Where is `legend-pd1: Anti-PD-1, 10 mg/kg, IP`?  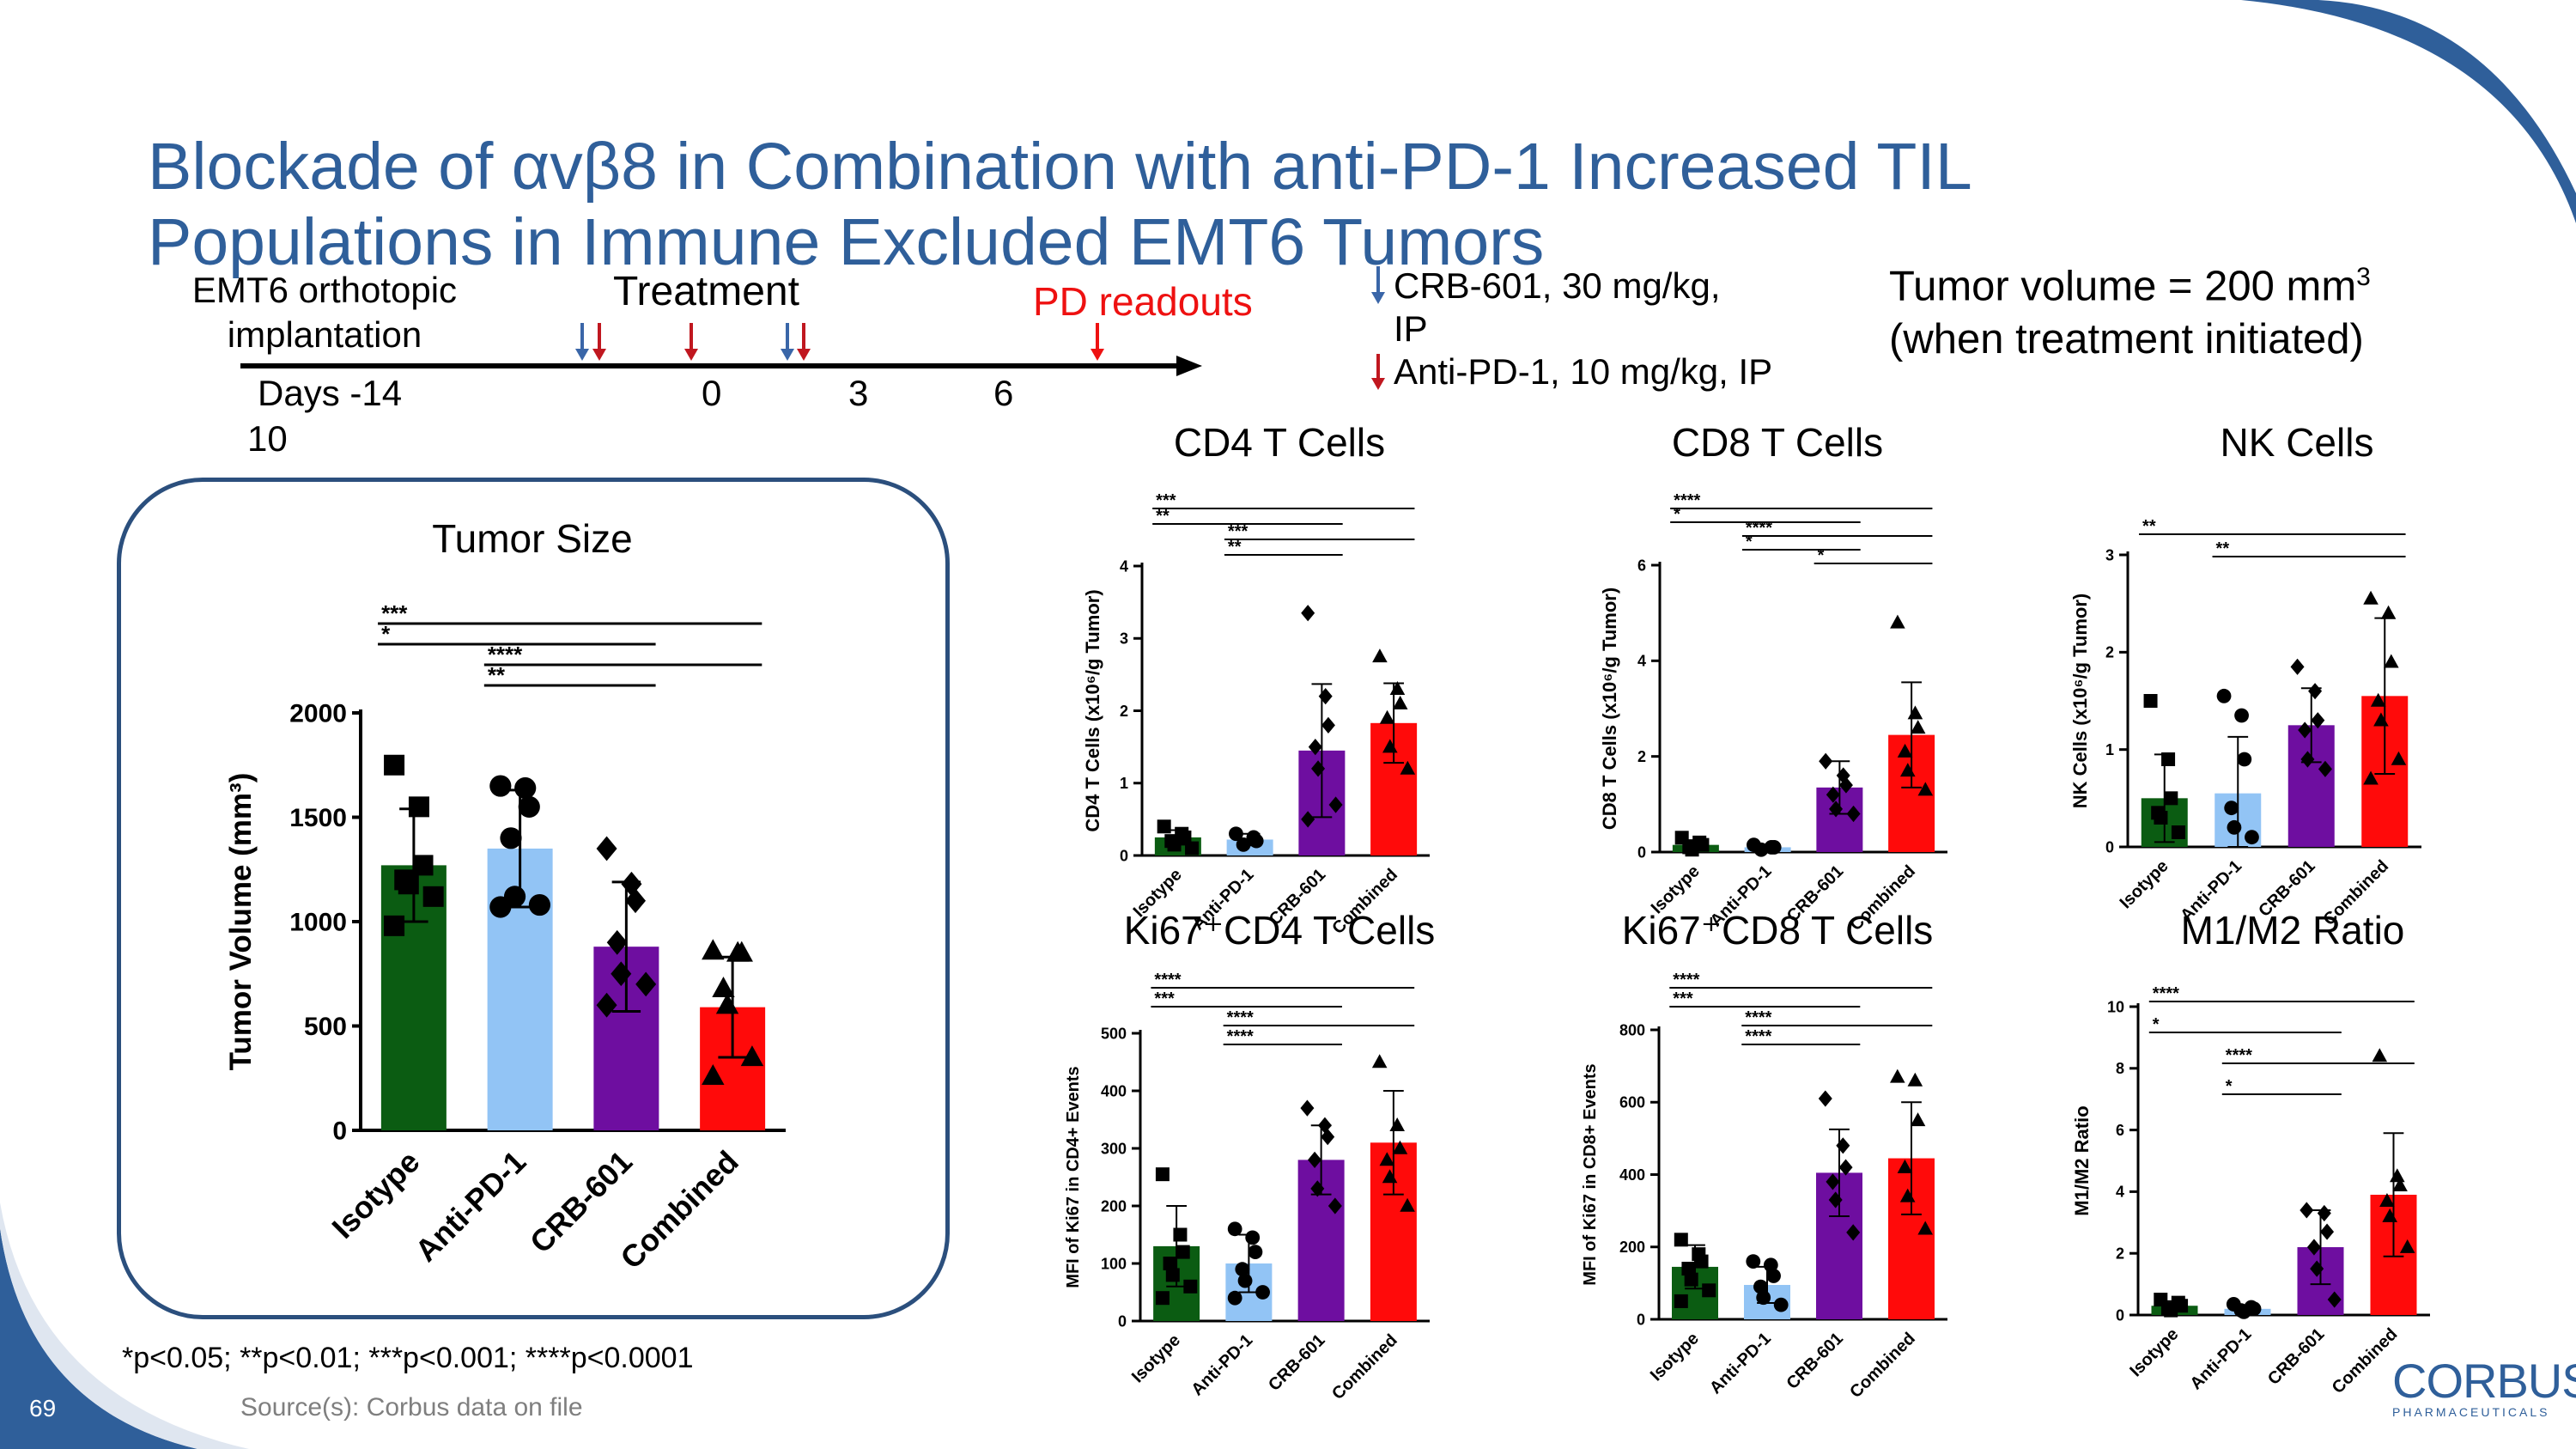
legend-pd1: Anti-PD-1, 10 mg/kg, IP is located at coordinates (1583, 371).